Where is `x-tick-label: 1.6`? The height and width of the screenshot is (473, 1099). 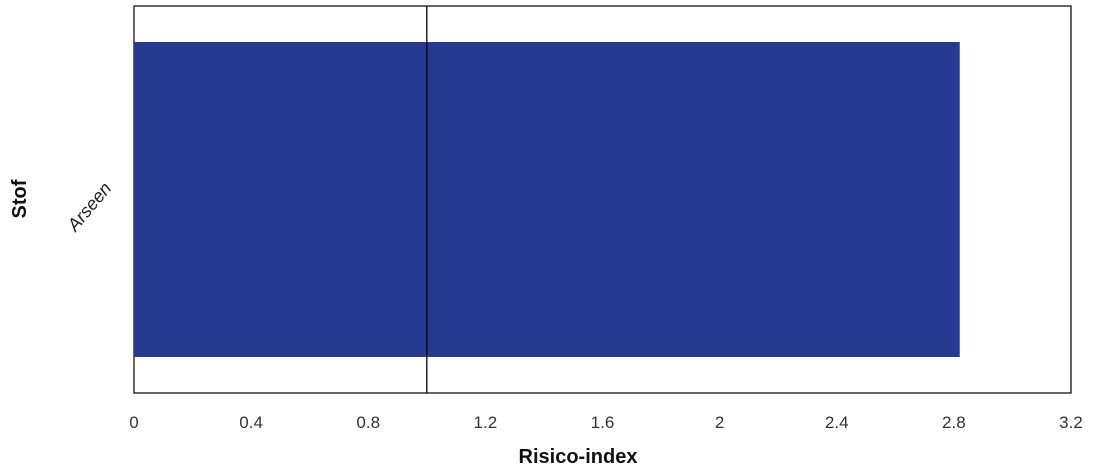
x-tick-label: 1.6 is located at coordinates (603, 422).